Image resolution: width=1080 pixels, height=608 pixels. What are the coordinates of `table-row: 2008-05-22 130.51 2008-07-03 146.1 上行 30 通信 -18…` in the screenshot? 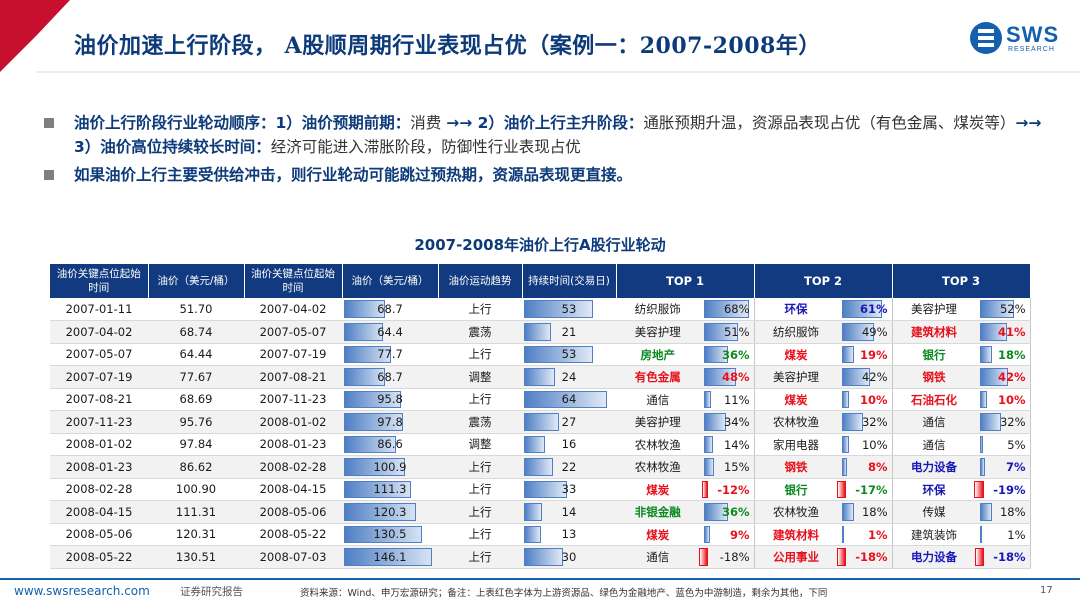 It's located at (540, 557).